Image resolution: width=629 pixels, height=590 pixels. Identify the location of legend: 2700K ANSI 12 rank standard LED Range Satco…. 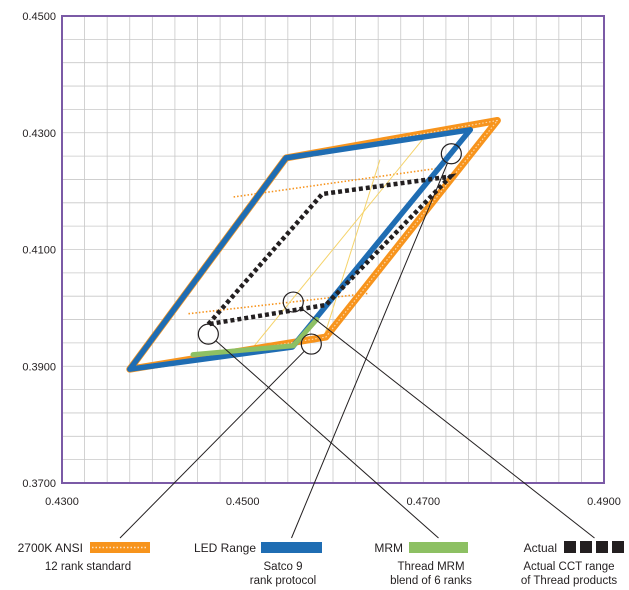
(321, 564).